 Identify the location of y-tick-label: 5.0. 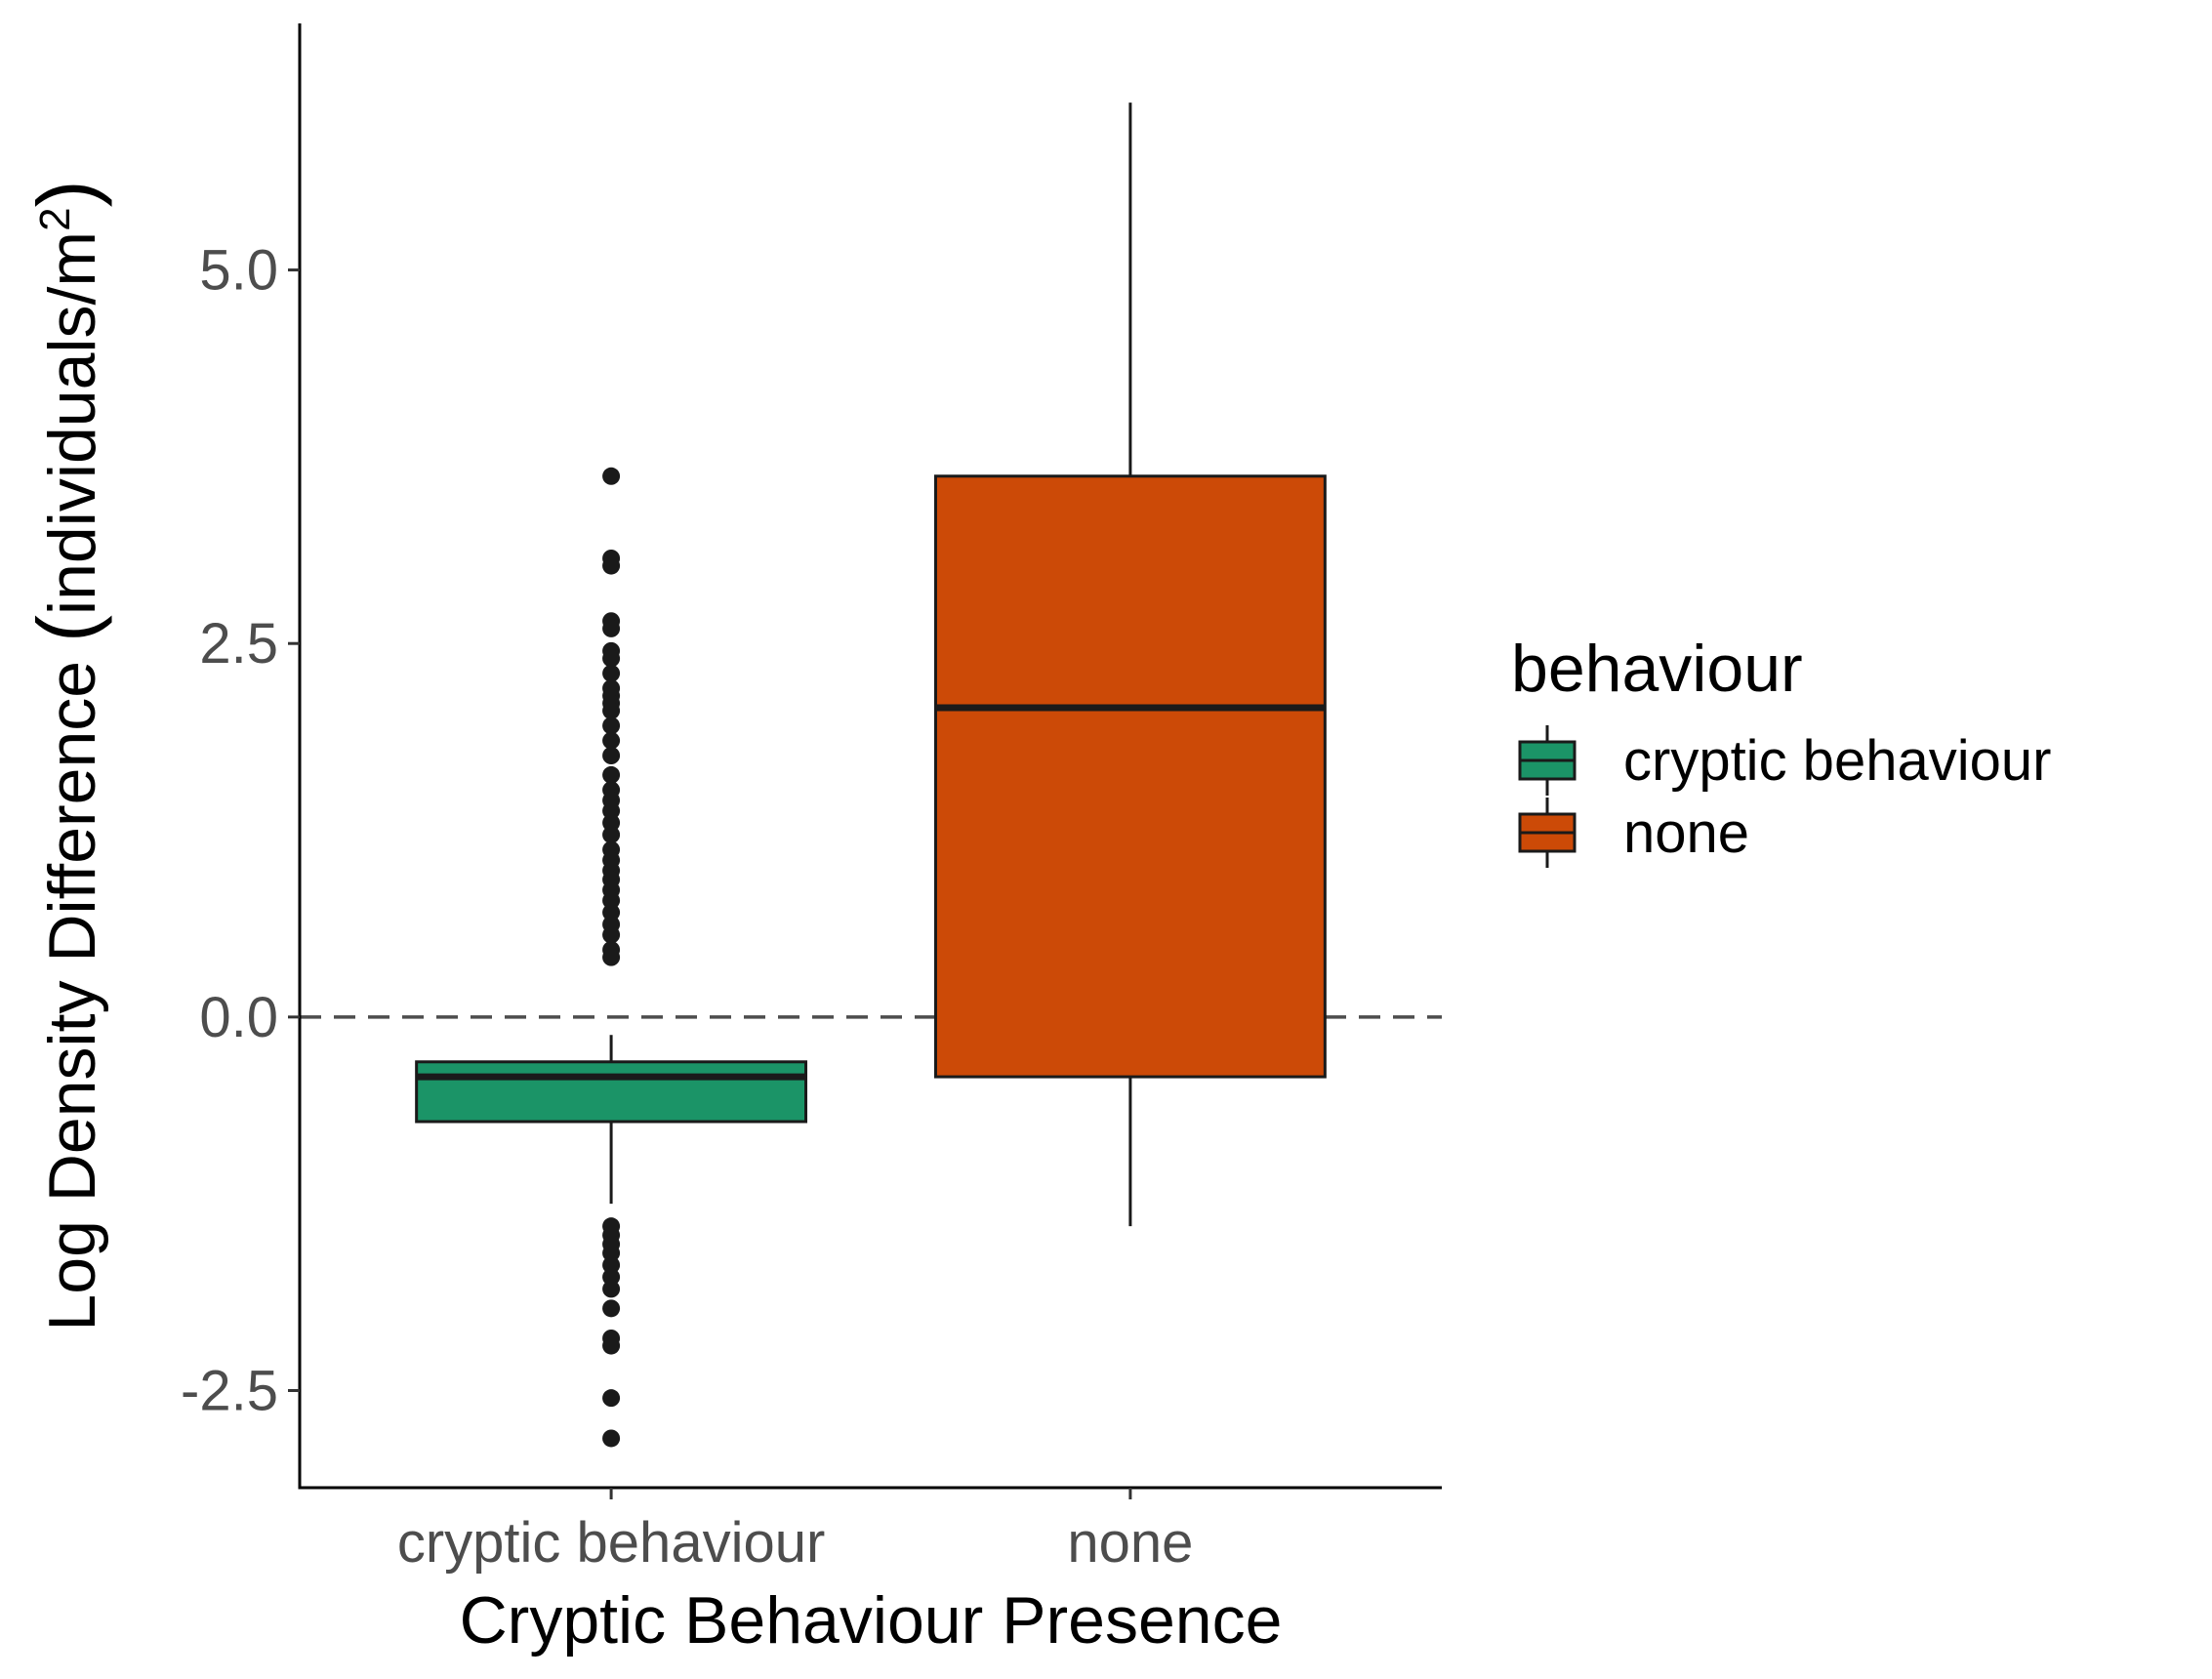
(238, 271).